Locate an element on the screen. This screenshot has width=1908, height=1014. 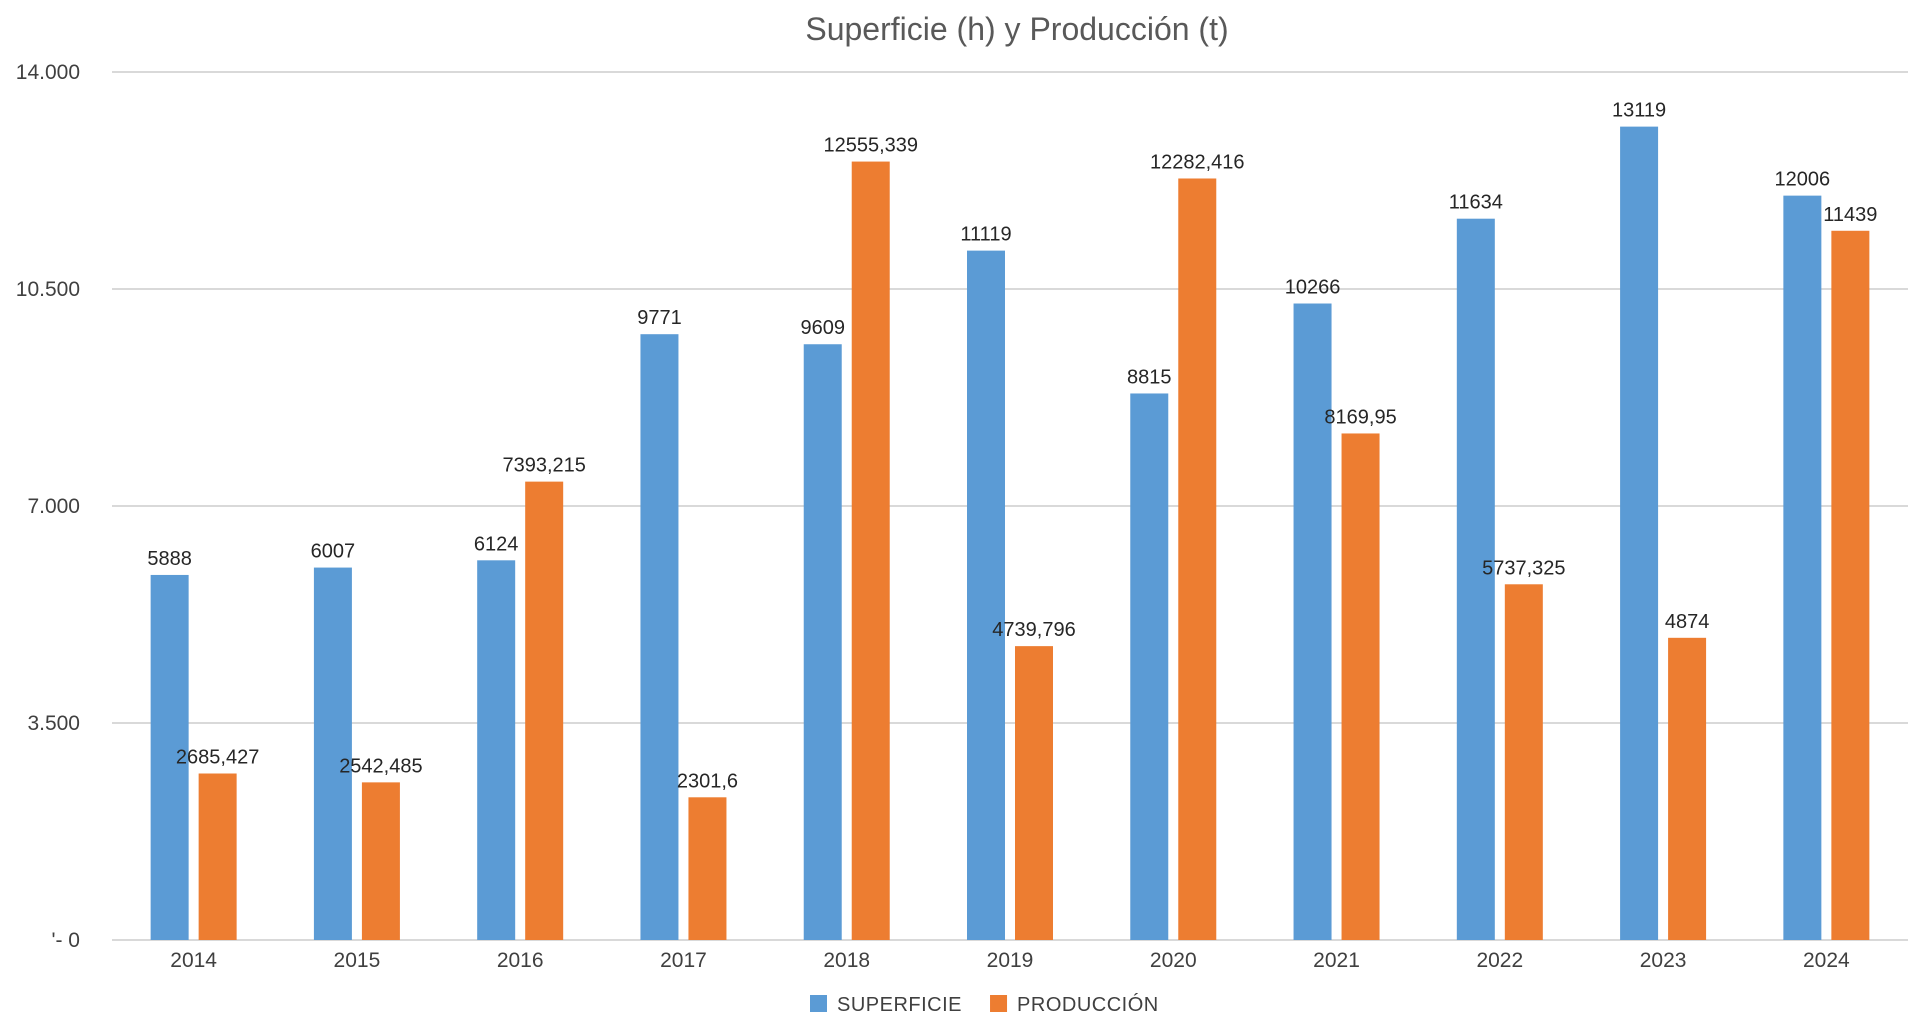
data-label: 6007 is located at coordinates (333, 552).